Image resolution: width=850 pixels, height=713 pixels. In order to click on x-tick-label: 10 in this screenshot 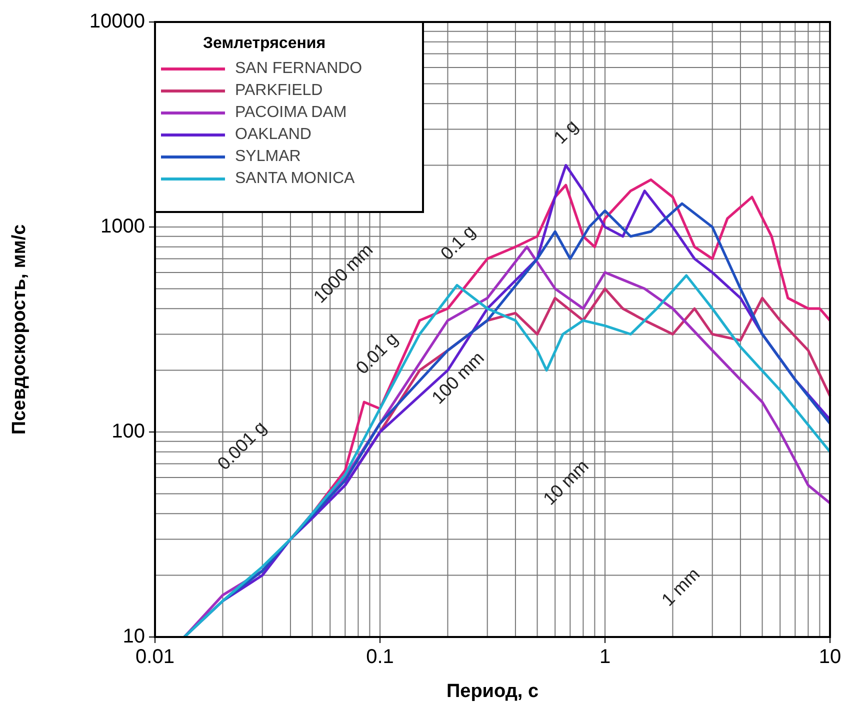, I will do `click(830, 657)`.